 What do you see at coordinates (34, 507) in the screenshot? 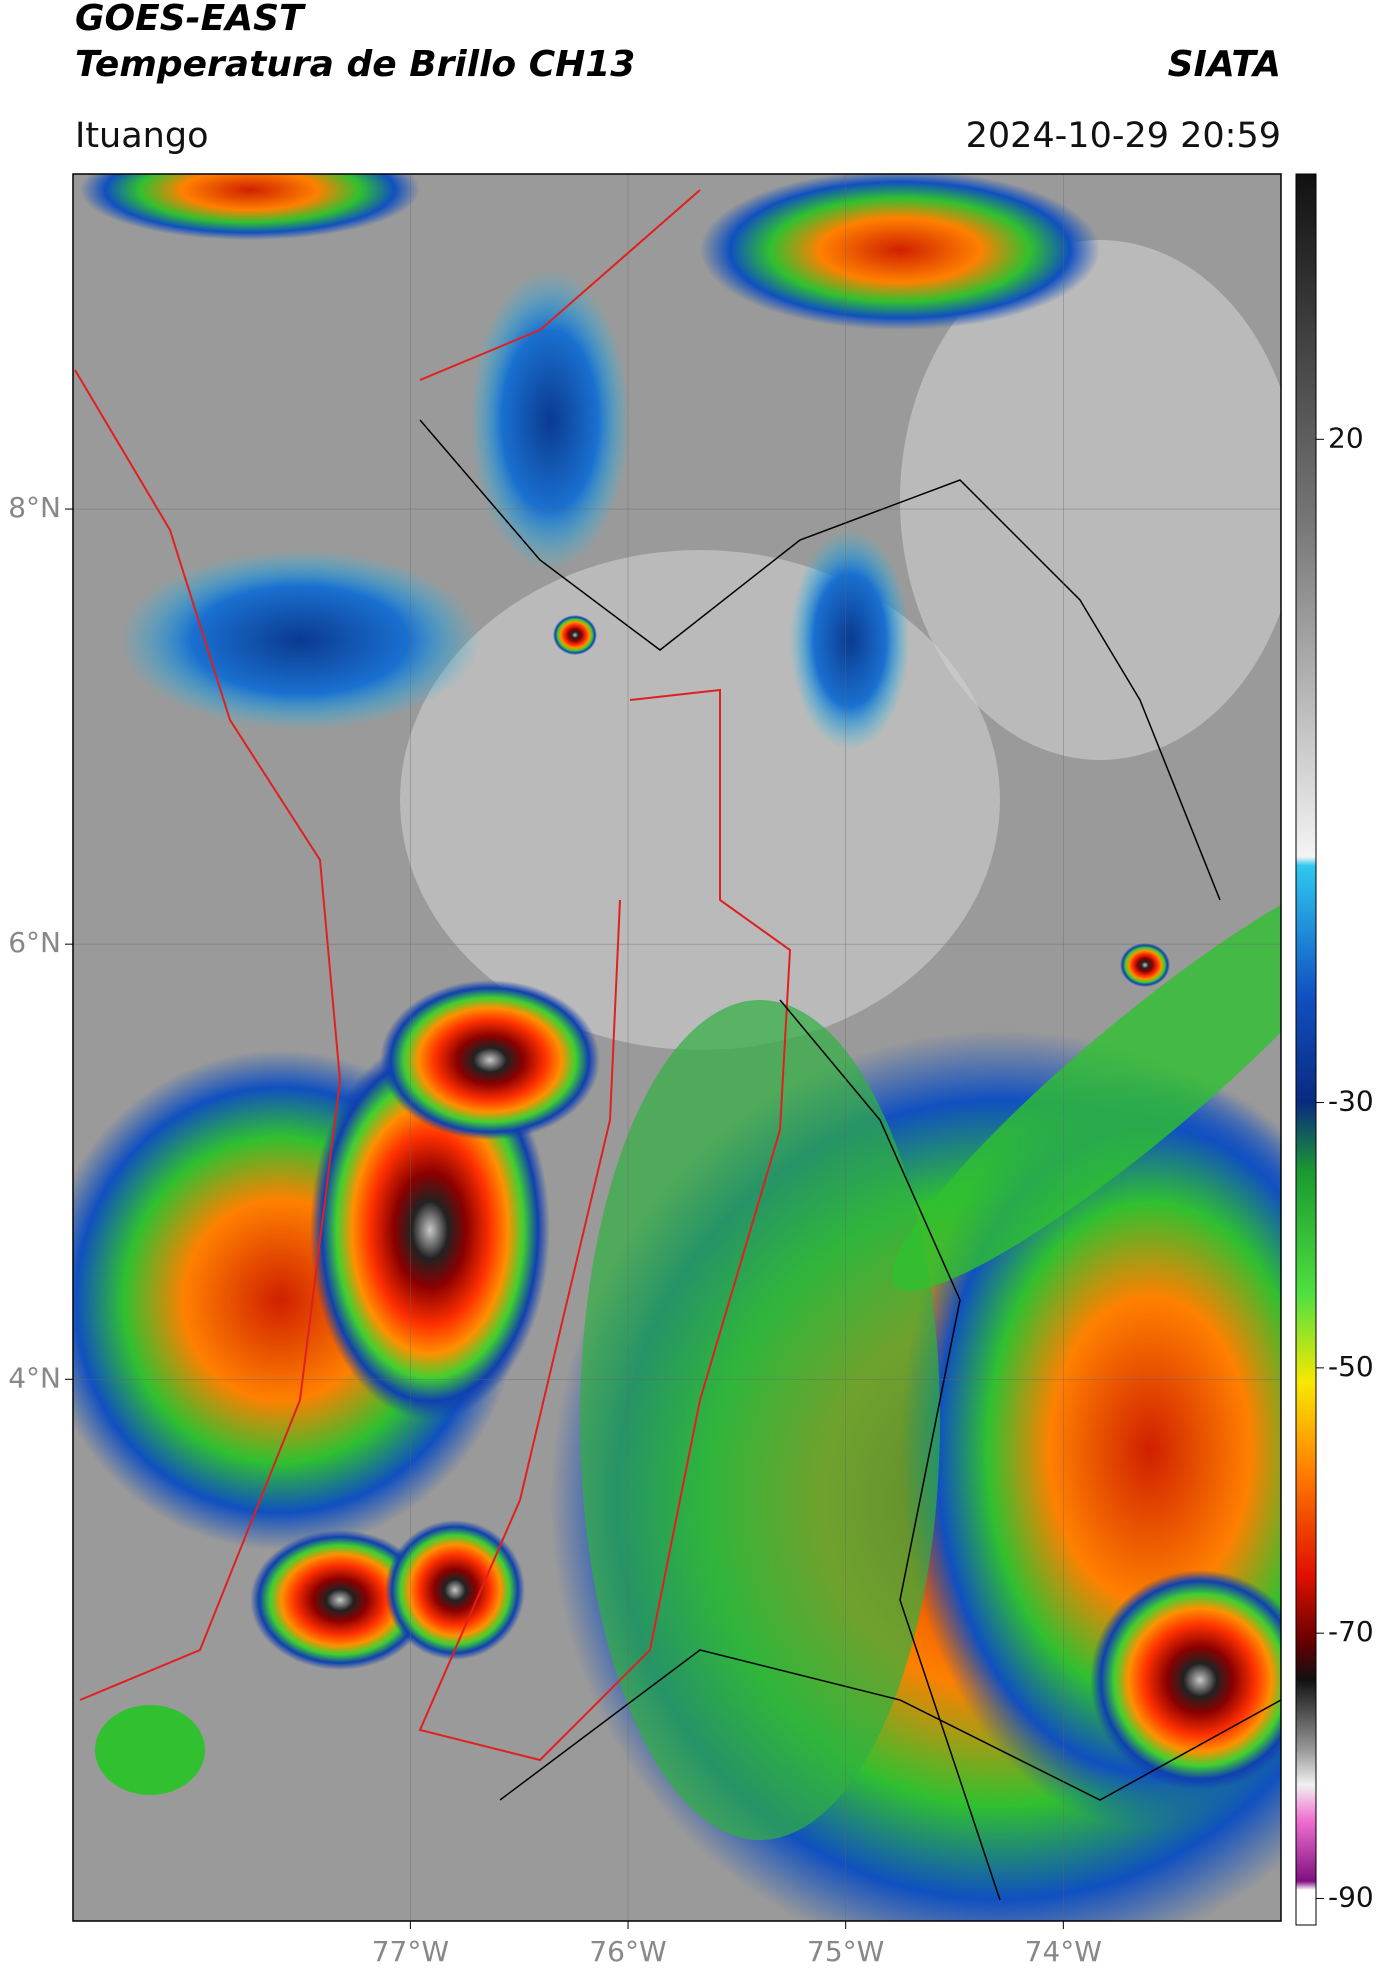
I see `y-tick-label: 8°N` at bounding box center [34, 507].